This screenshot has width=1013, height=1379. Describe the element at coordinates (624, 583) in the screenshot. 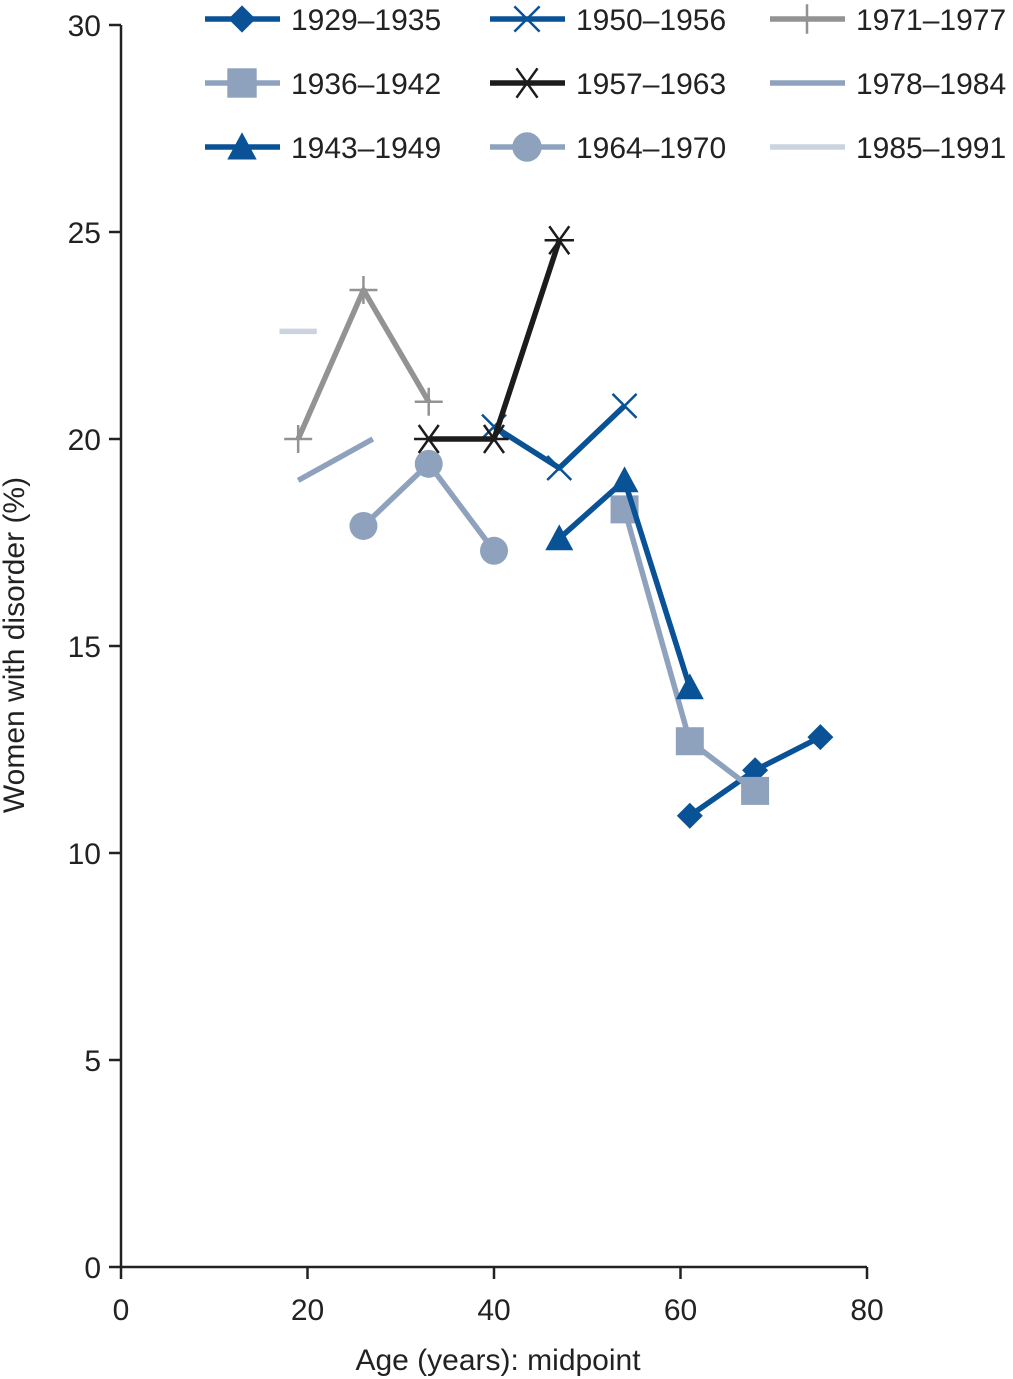

I see `series-1943-1949` at that location.